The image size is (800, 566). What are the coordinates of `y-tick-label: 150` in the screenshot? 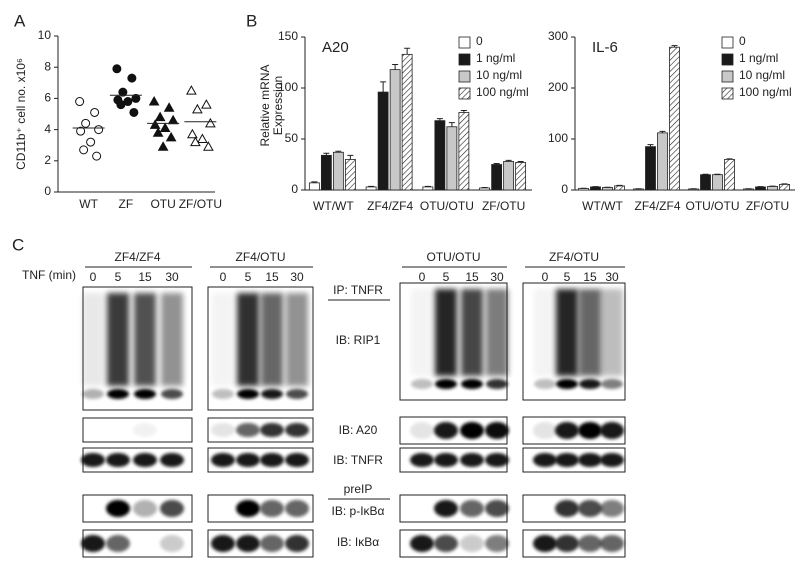 It's located at (288, 36).